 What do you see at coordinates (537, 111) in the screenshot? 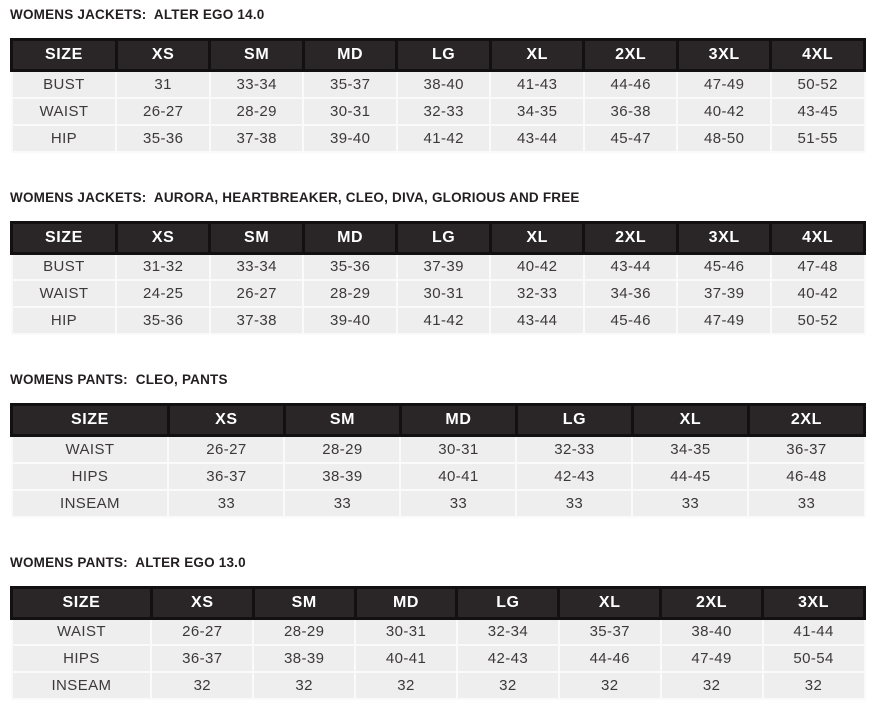
I see `data-cell: 34-35` at bounding box center [537, 111].